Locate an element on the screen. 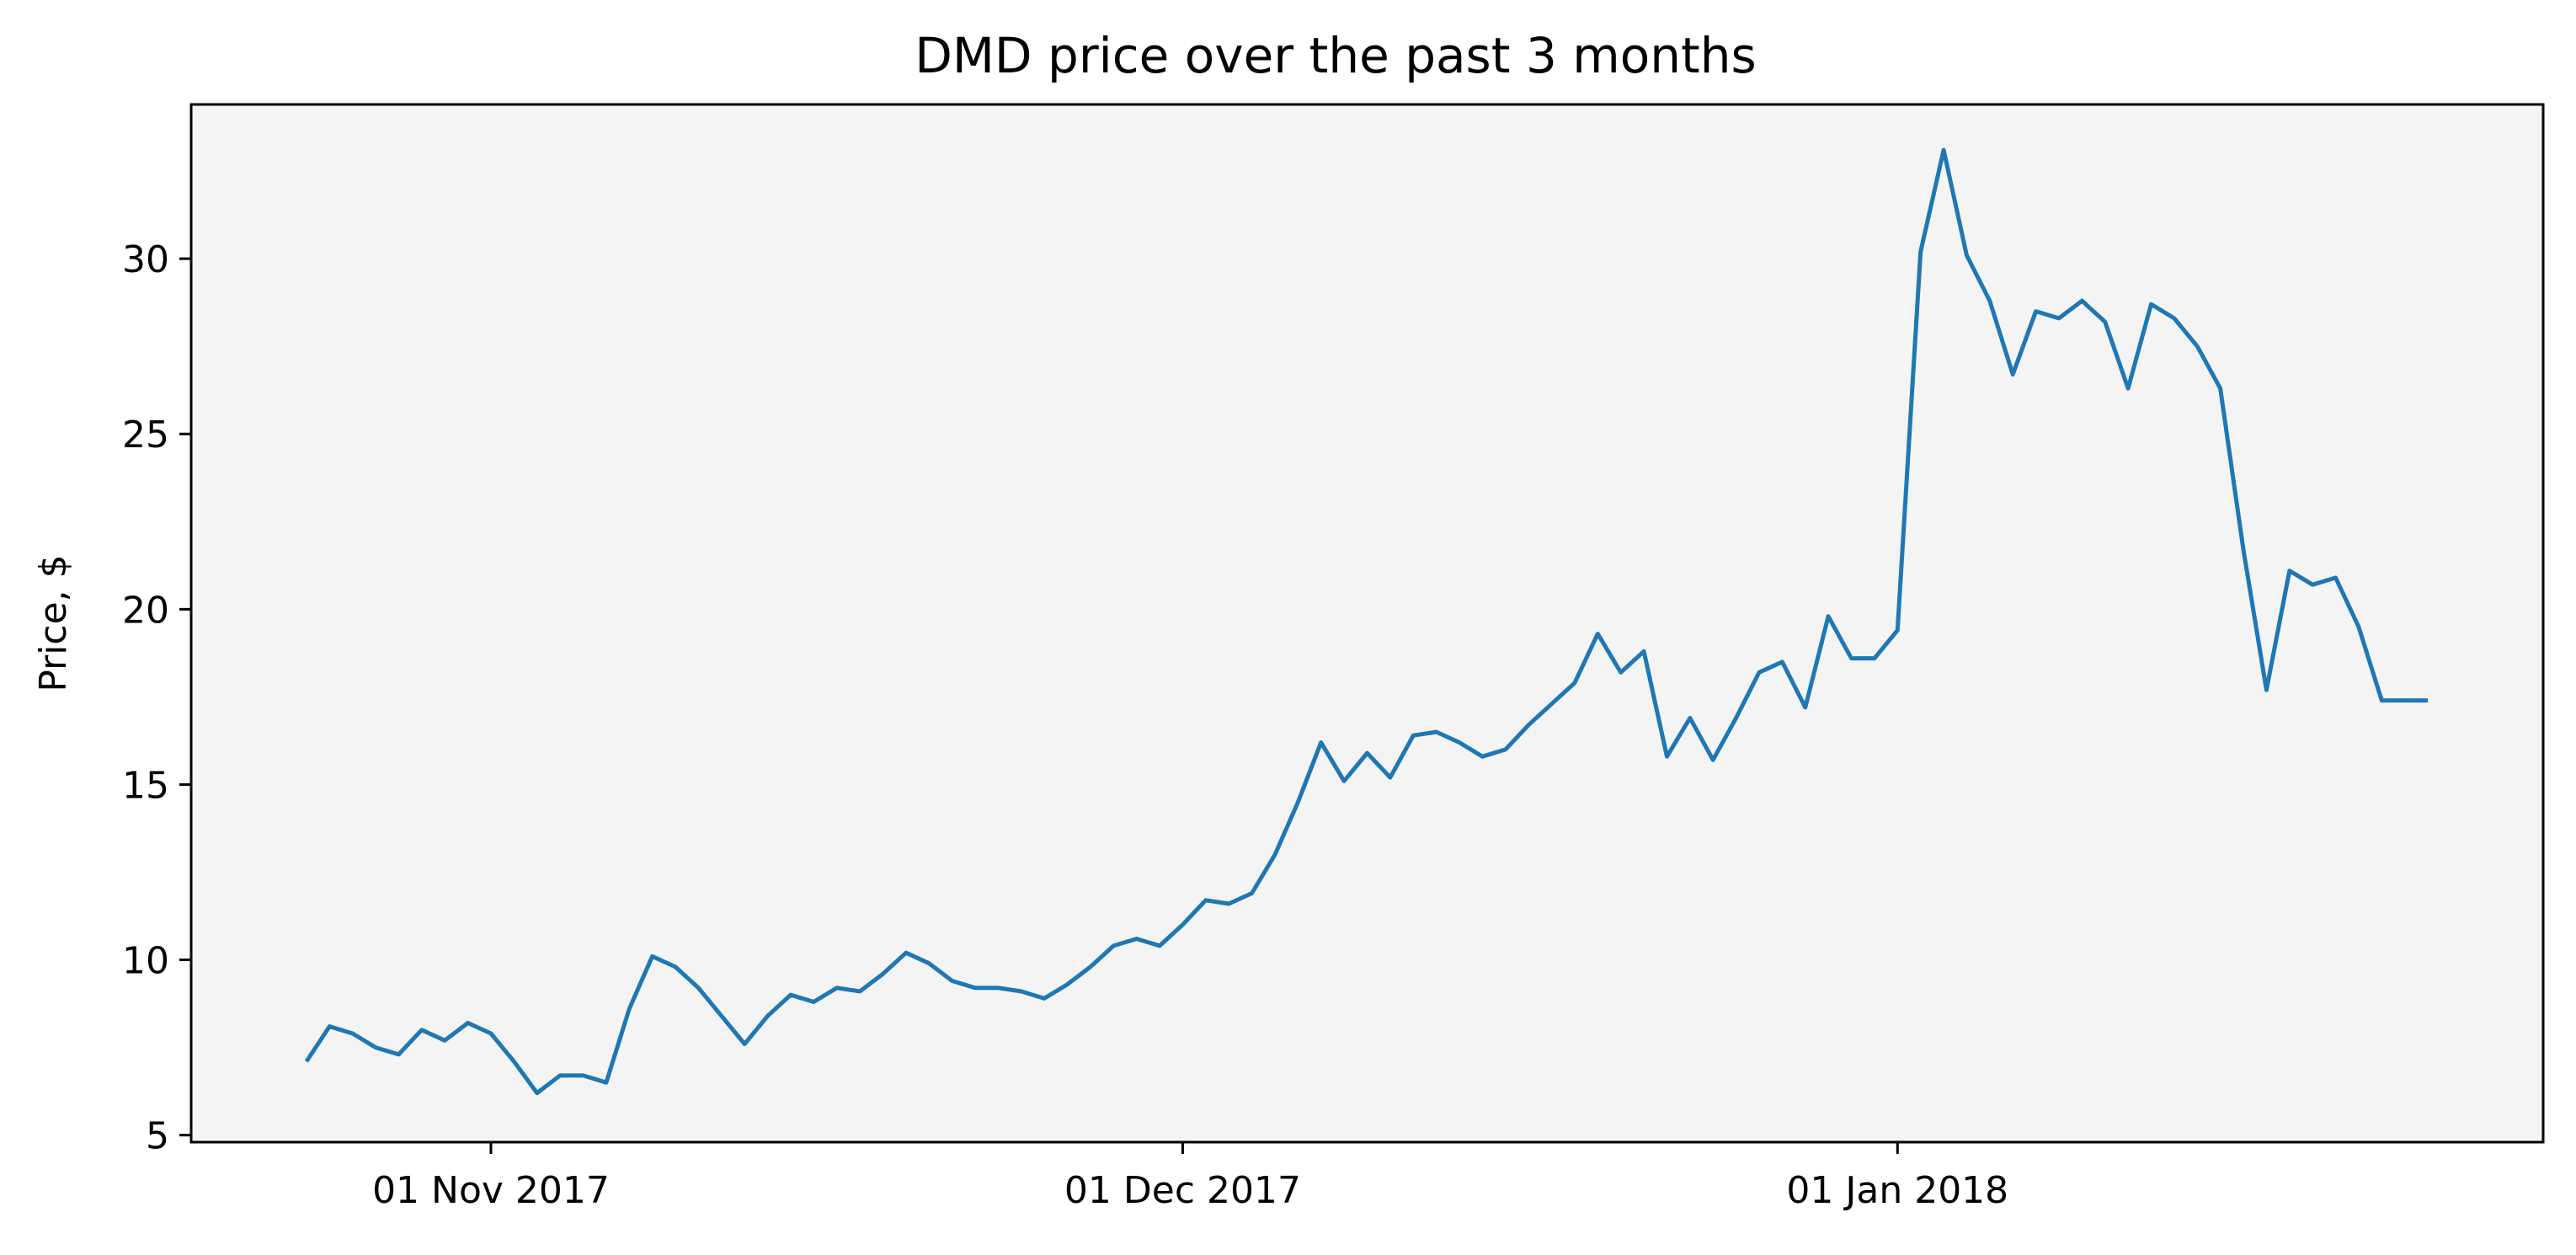 The height and width of the screenshot is (1255, 2576). y-tick-label: 25 is located at coordinates (145, 435).